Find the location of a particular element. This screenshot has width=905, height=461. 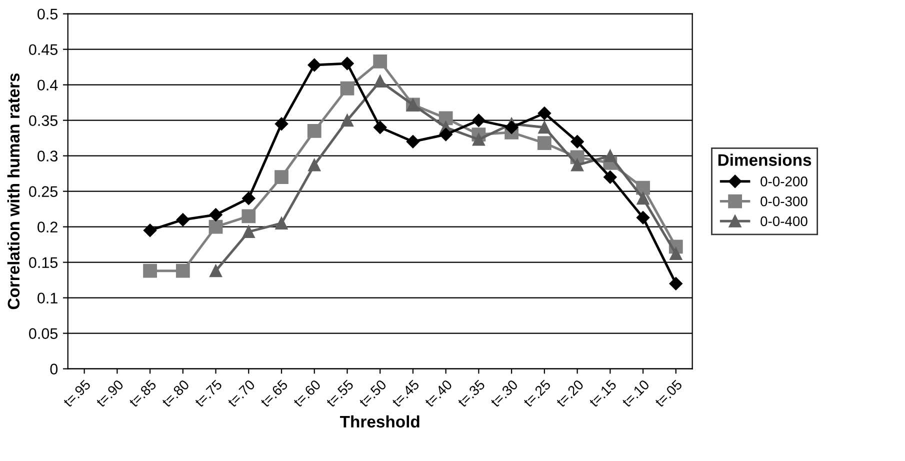

y-tick-label: 0.5 is located at coordinates (48, 14).